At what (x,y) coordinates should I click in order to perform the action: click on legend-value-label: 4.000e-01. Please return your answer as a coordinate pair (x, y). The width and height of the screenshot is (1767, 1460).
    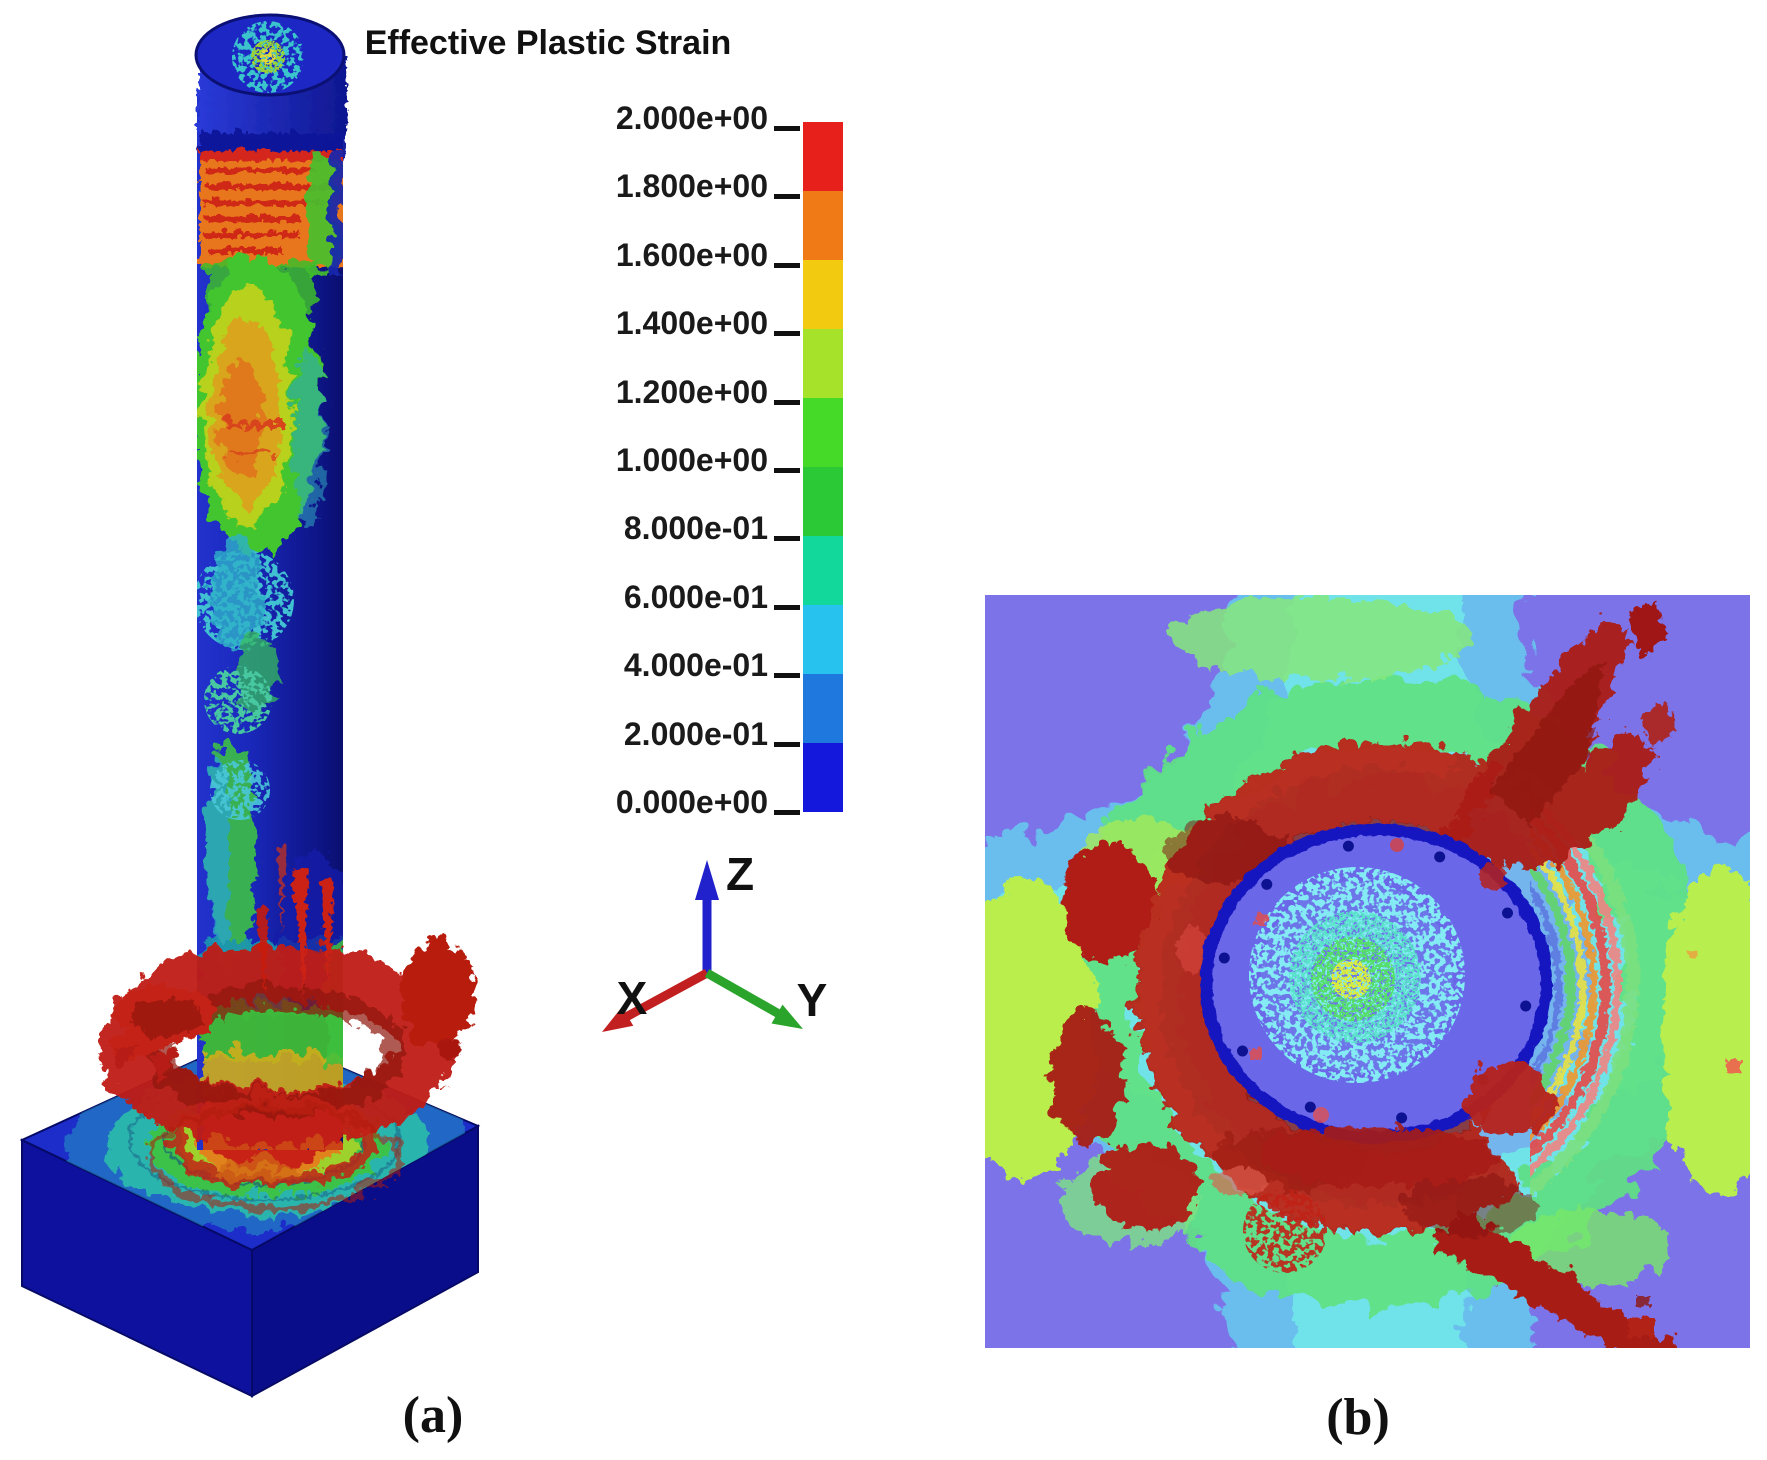
    Looking at the image, I should click on (695, 665).